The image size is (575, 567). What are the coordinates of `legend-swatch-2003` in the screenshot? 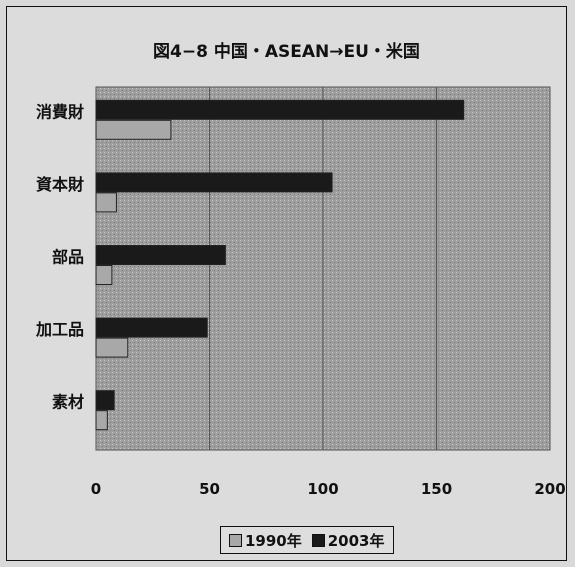 It's located at (318, 540).